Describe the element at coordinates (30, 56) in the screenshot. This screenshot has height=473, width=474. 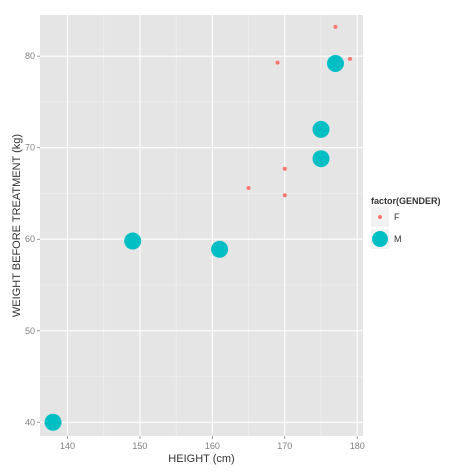
I see `y-tick-label: 80` at that location.